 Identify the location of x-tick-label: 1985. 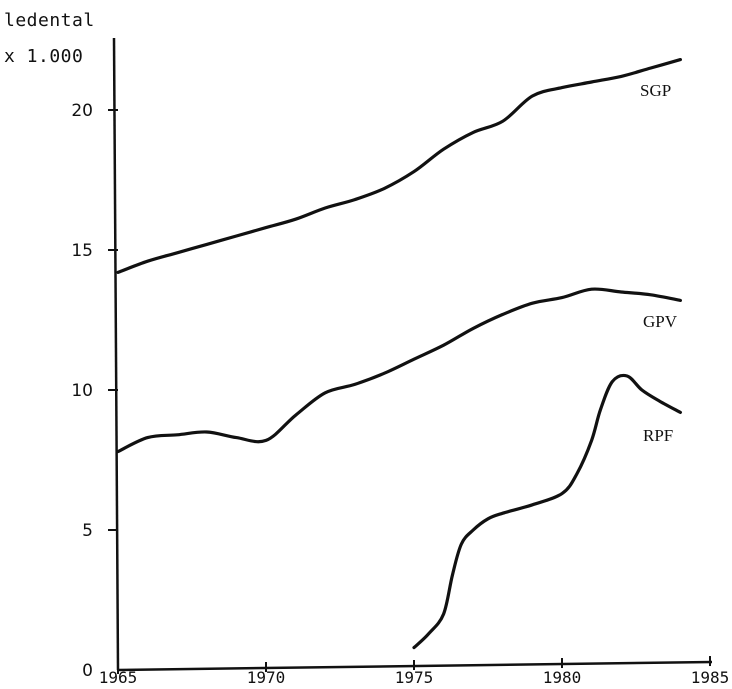
(710, 677).